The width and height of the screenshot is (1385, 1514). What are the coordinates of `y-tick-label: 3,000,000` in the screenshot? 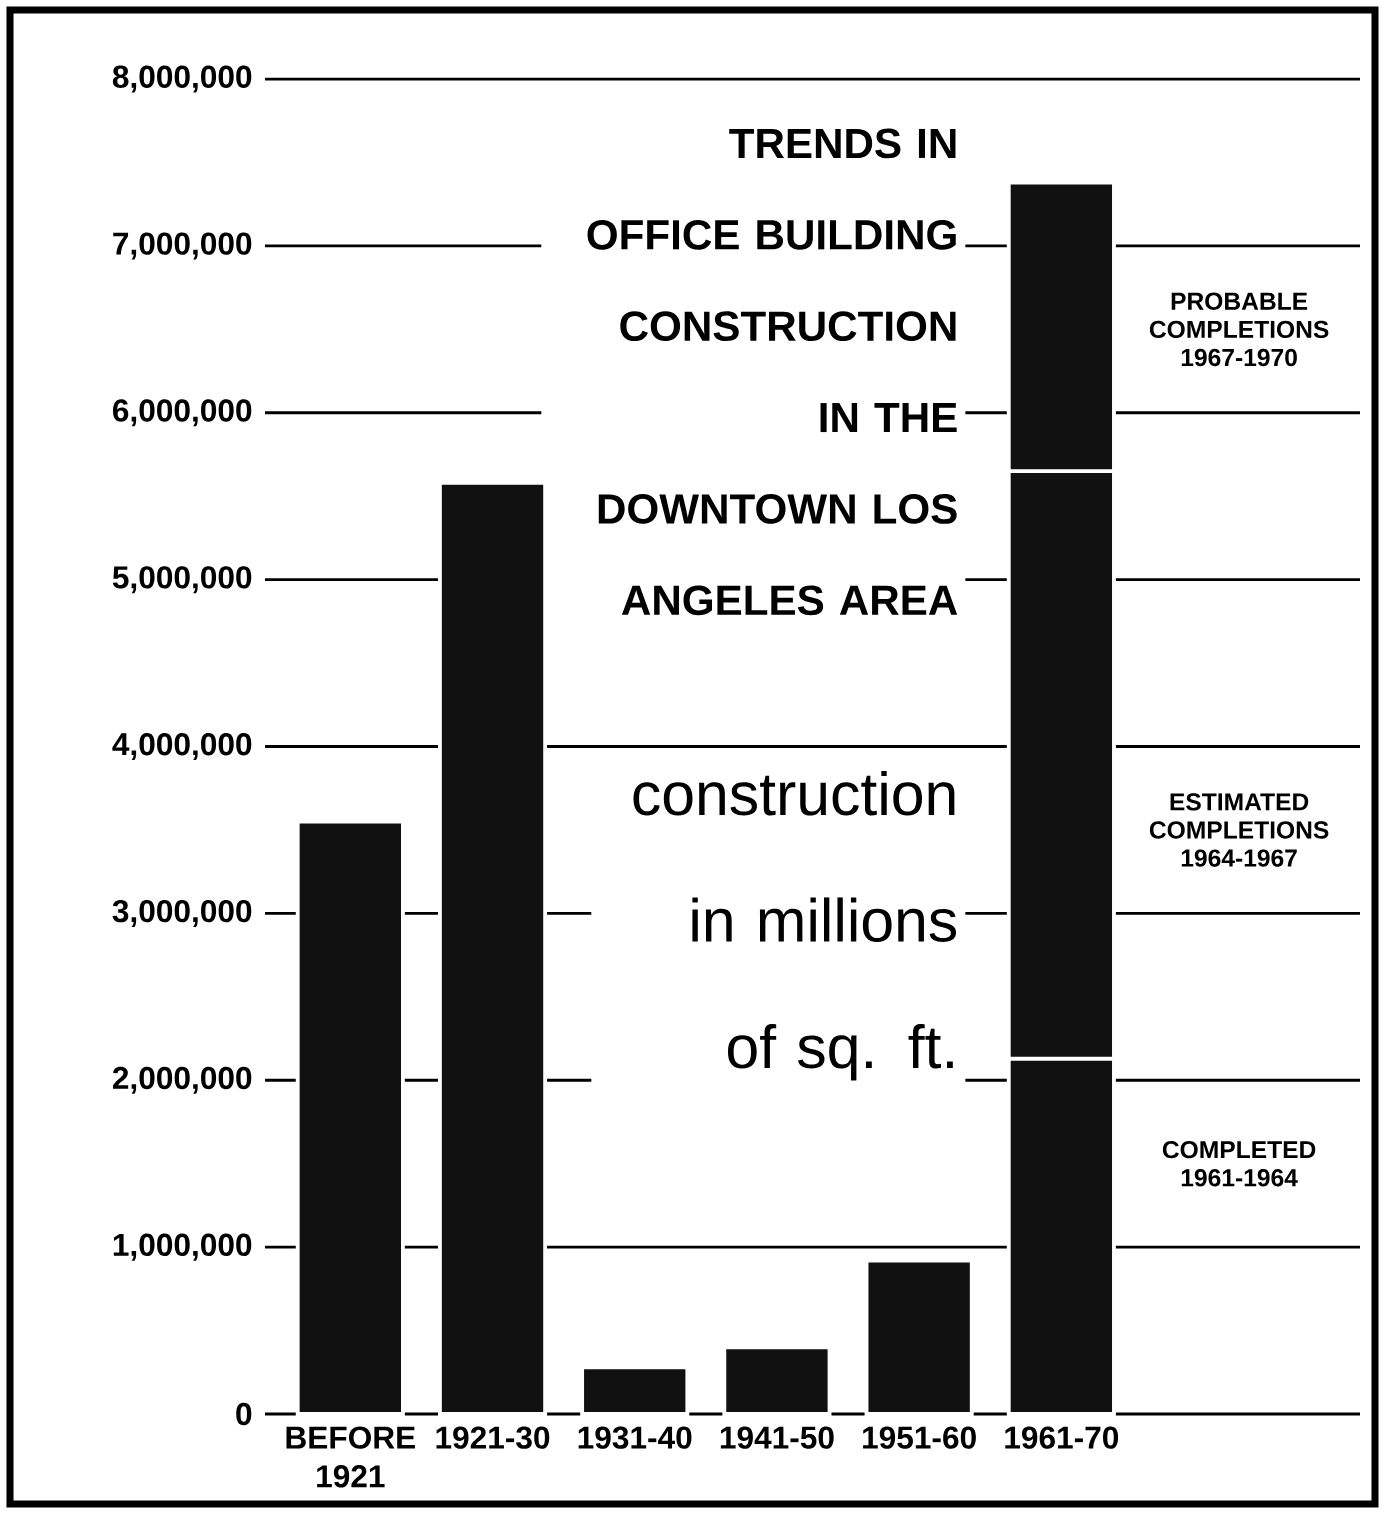 It's located at (182, 913).